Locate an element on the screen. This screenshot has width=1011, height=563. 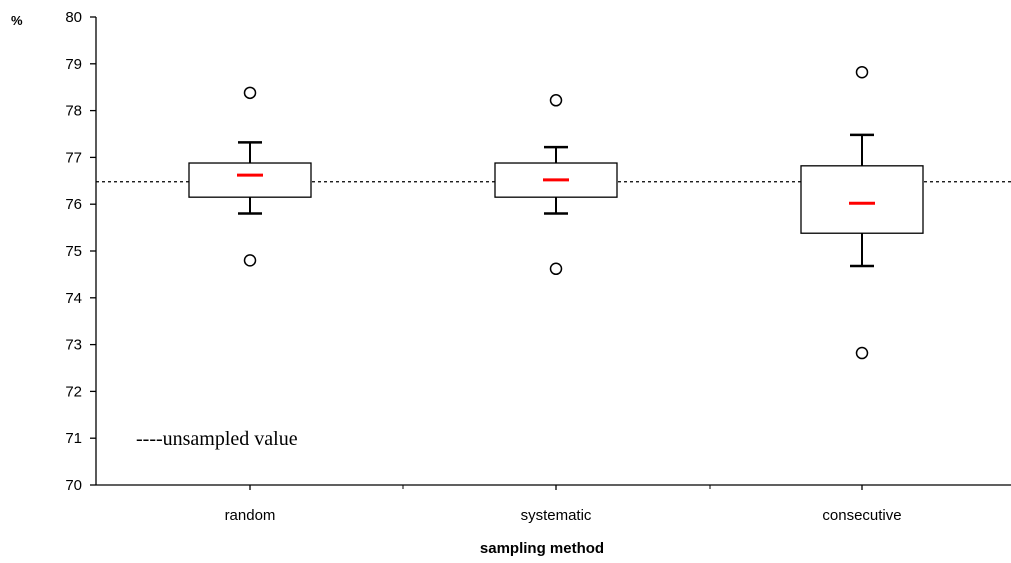
box-random is located at coordinates (250, 176).